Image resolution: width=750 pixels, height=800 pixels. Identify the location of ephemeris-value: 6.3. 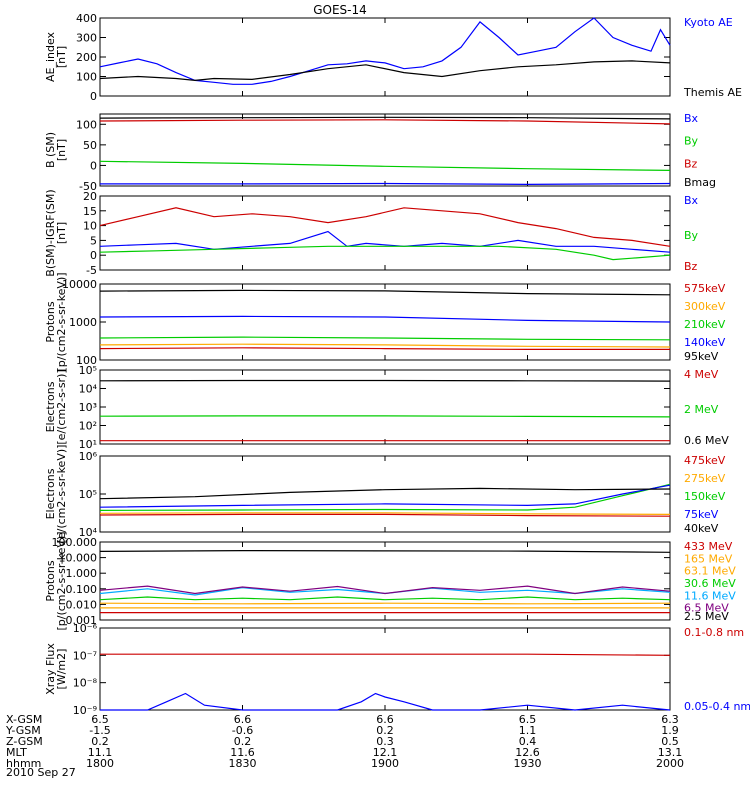
(670, 719).